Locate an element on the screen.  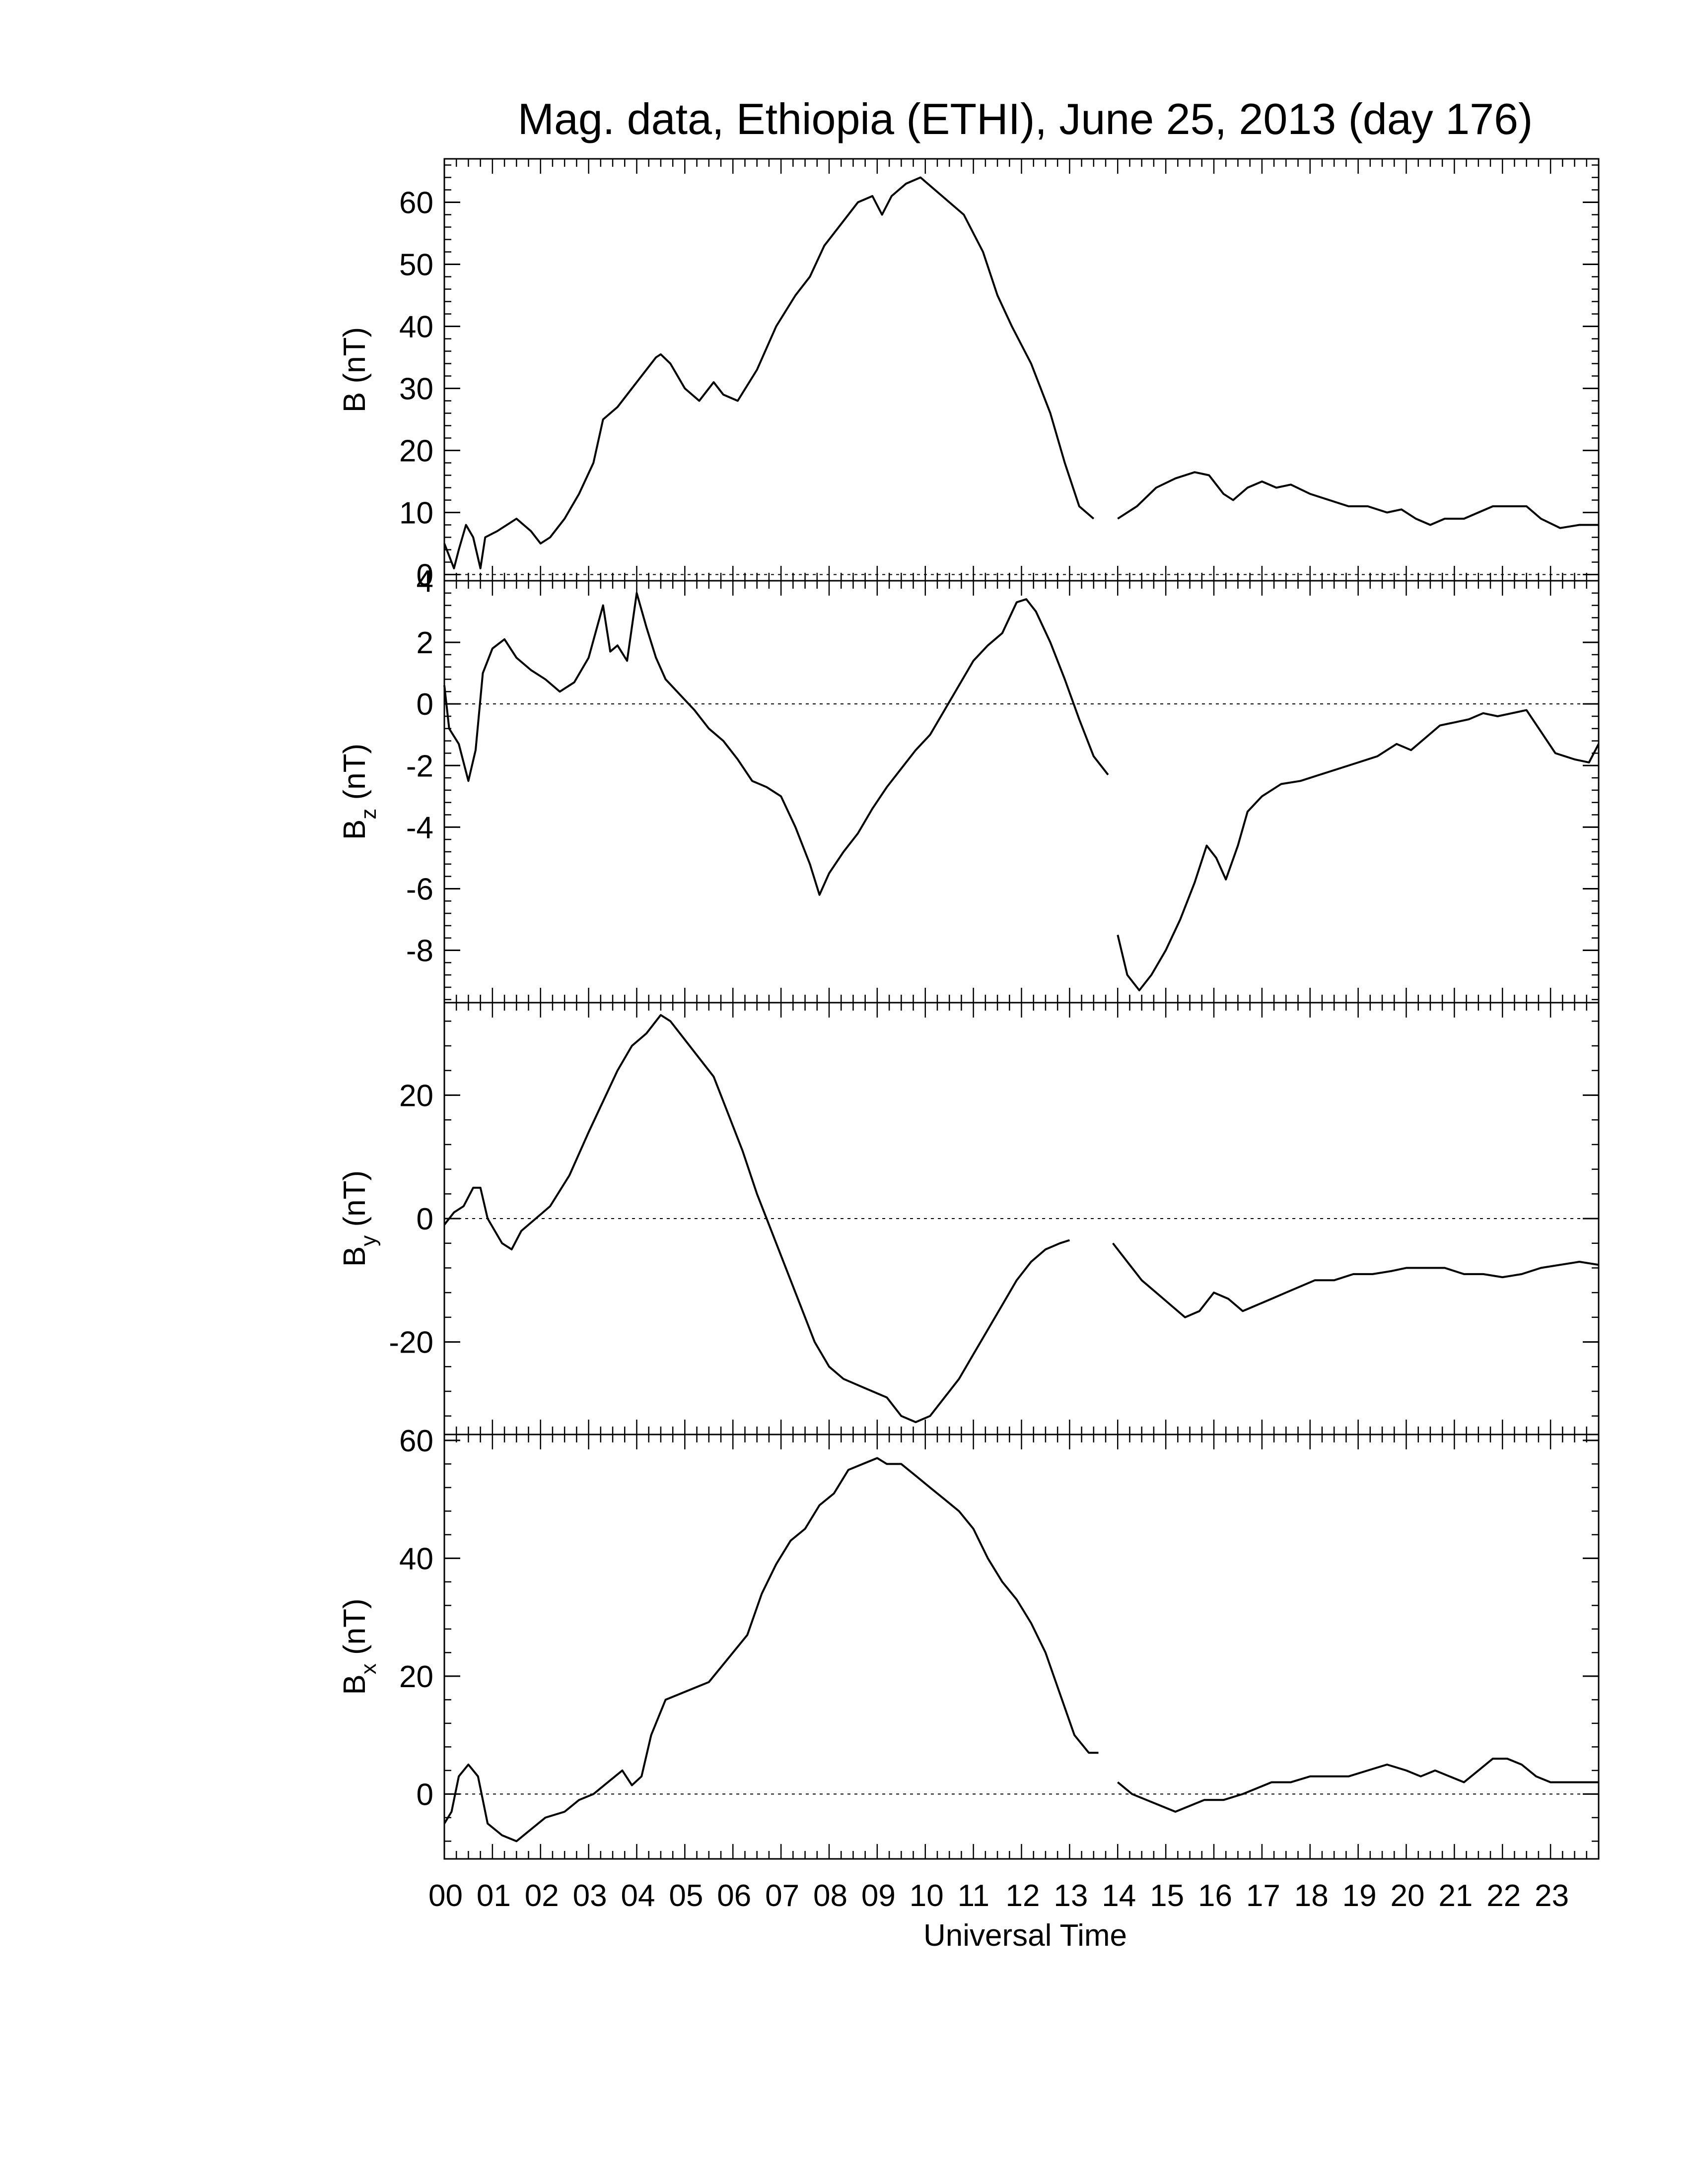
y-axis-title: Bx (nT) is located at coordinates (359, 1646).